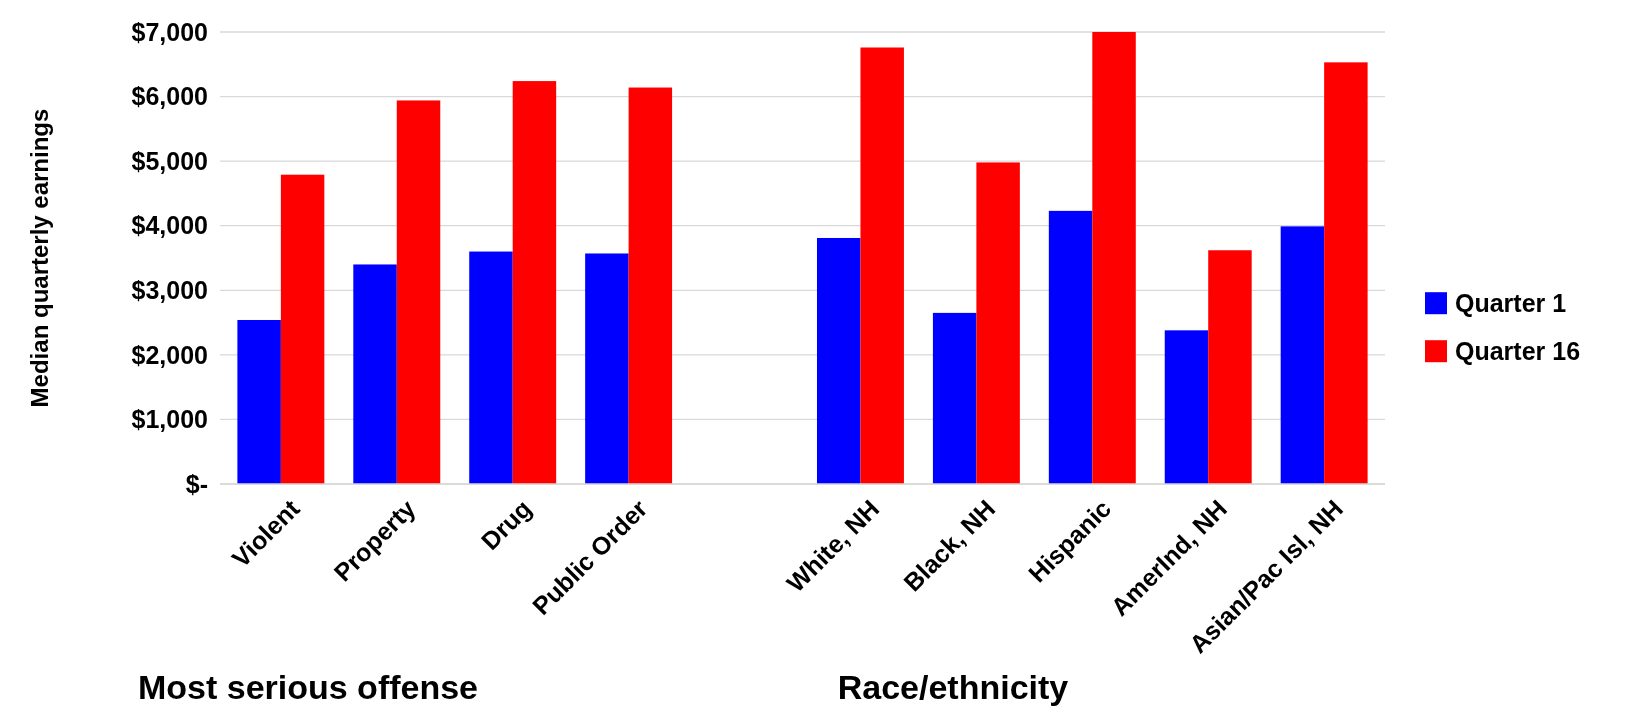  I want to click on y-tick-label: $1,000, so click(169, 419).